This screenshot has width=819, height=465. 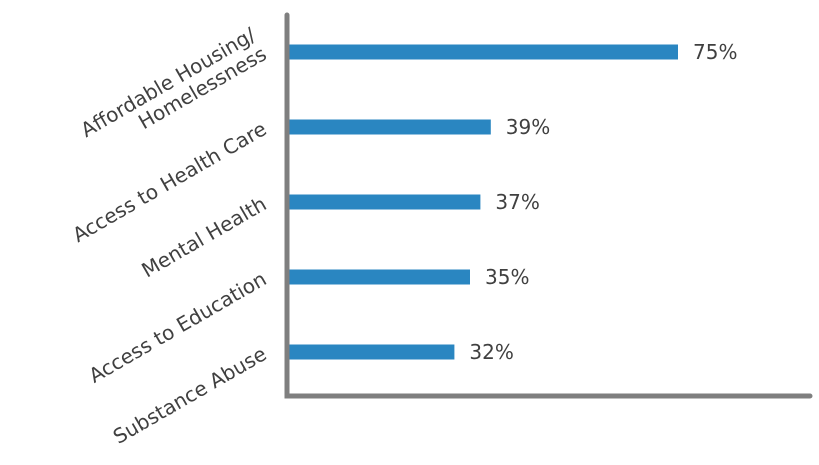 What do you see at coordinates (715, 52) in the screenshot?
I see `value-label-0: 75%` at bounding box center [715, 52].